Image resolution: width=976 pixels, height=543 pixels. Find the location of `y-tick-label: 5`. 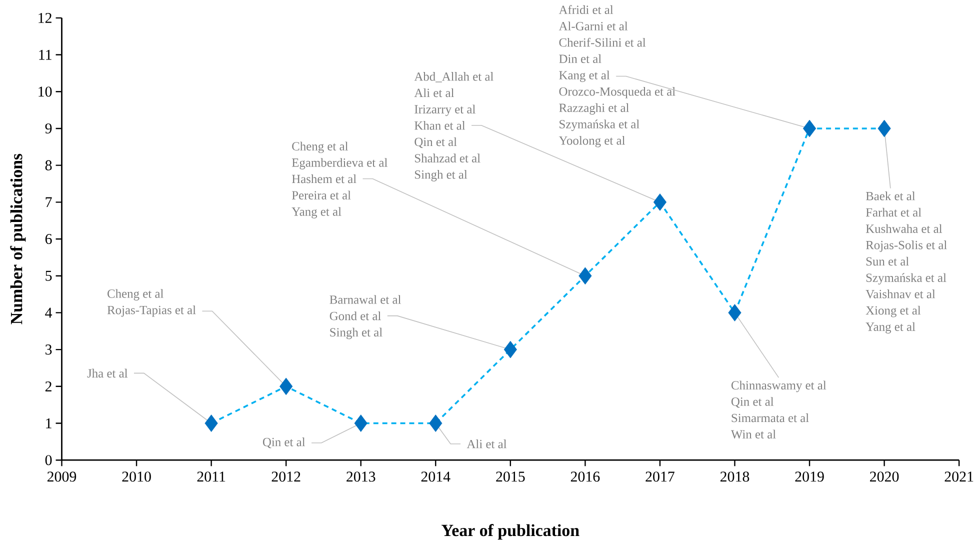

y-tick-label: 5 is located at coordinates (49, 276).